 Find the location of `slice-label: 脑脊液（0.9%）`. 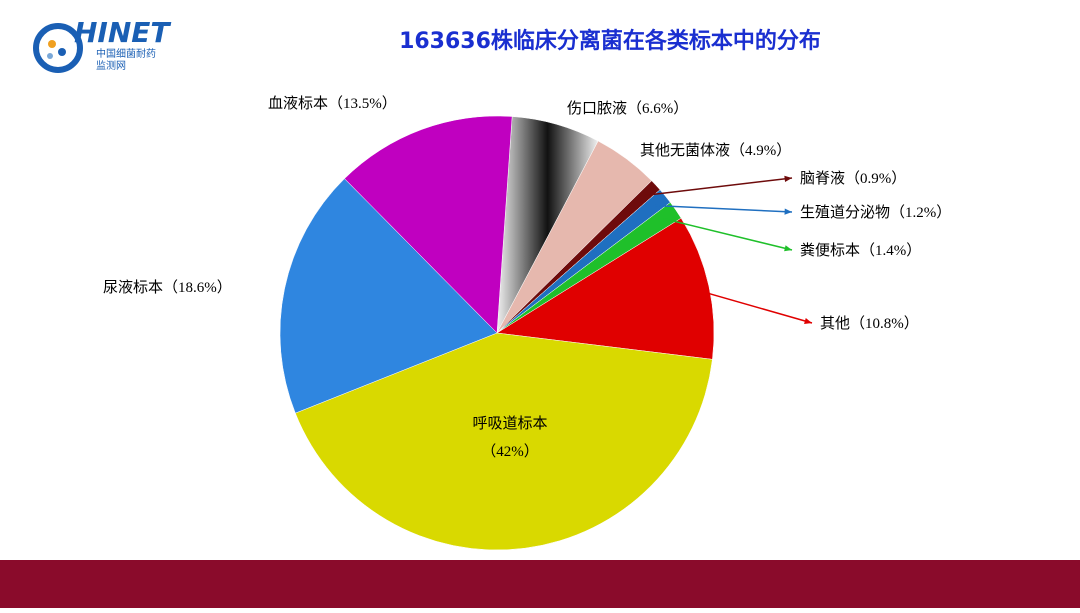

slice-label: 脑脊液（0.9%） is located at coordinates (853, 178).